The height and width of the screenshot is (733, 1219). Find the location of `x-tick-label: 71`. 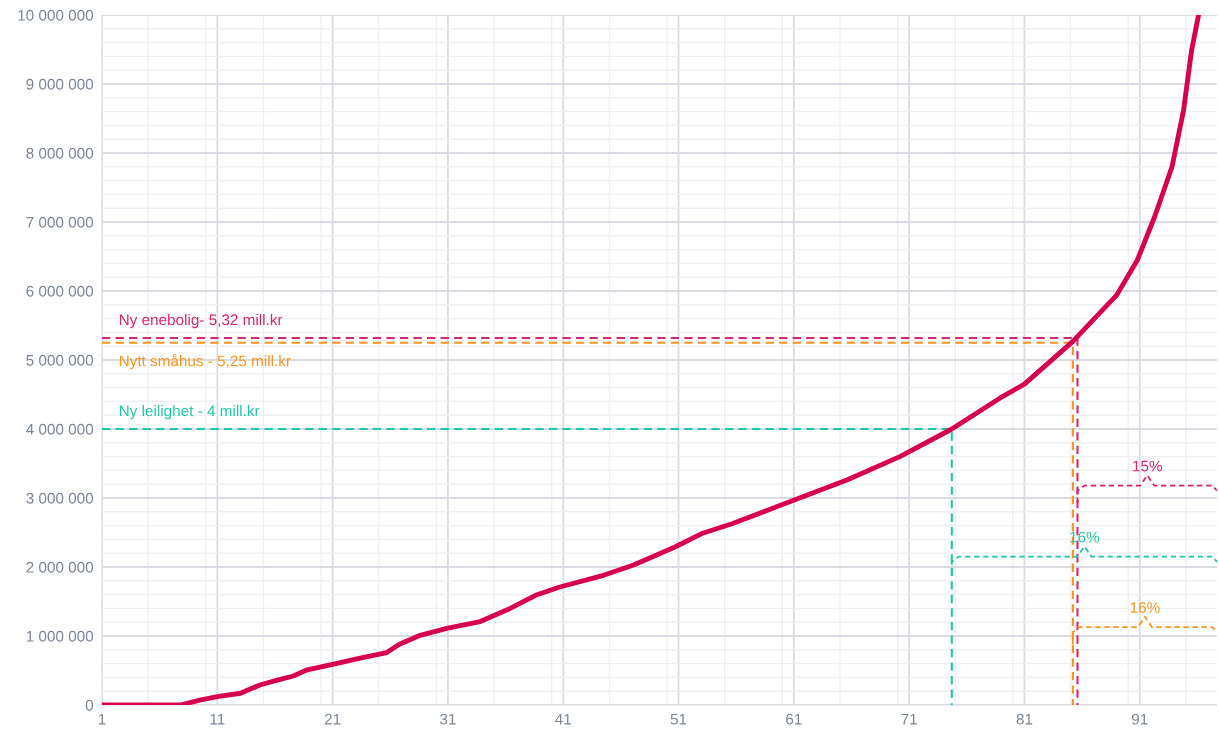

x-tick-label: 71 is located at coordinates (909, 719).